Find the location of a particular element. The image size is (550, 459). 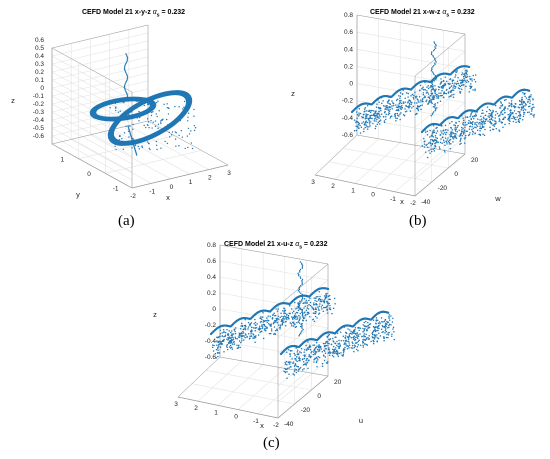

y-tick-label: 1 is located at coordinates (63, 159).